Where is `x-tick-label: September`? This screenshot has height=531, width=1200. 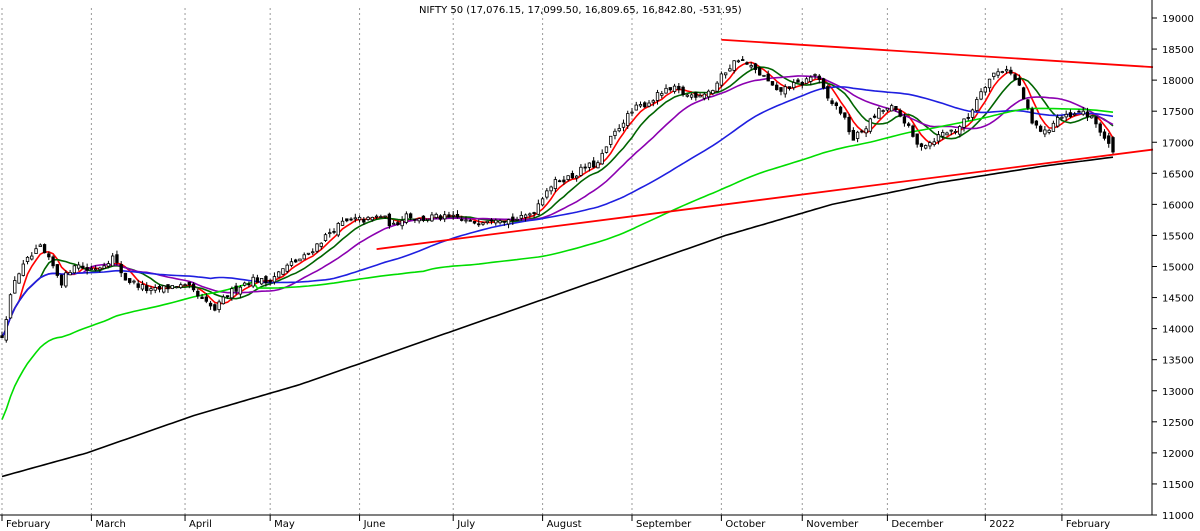 x-tick-label: September is located at coordinates (664, 524).